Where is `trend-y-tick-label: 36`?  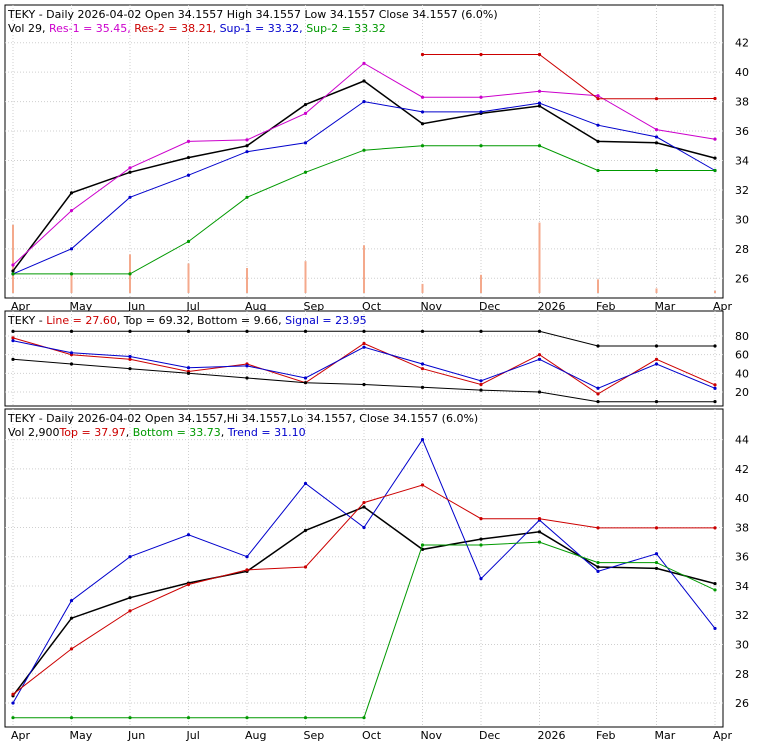 trend-y-tick-label: 36 is located at coordinates (742, 557).